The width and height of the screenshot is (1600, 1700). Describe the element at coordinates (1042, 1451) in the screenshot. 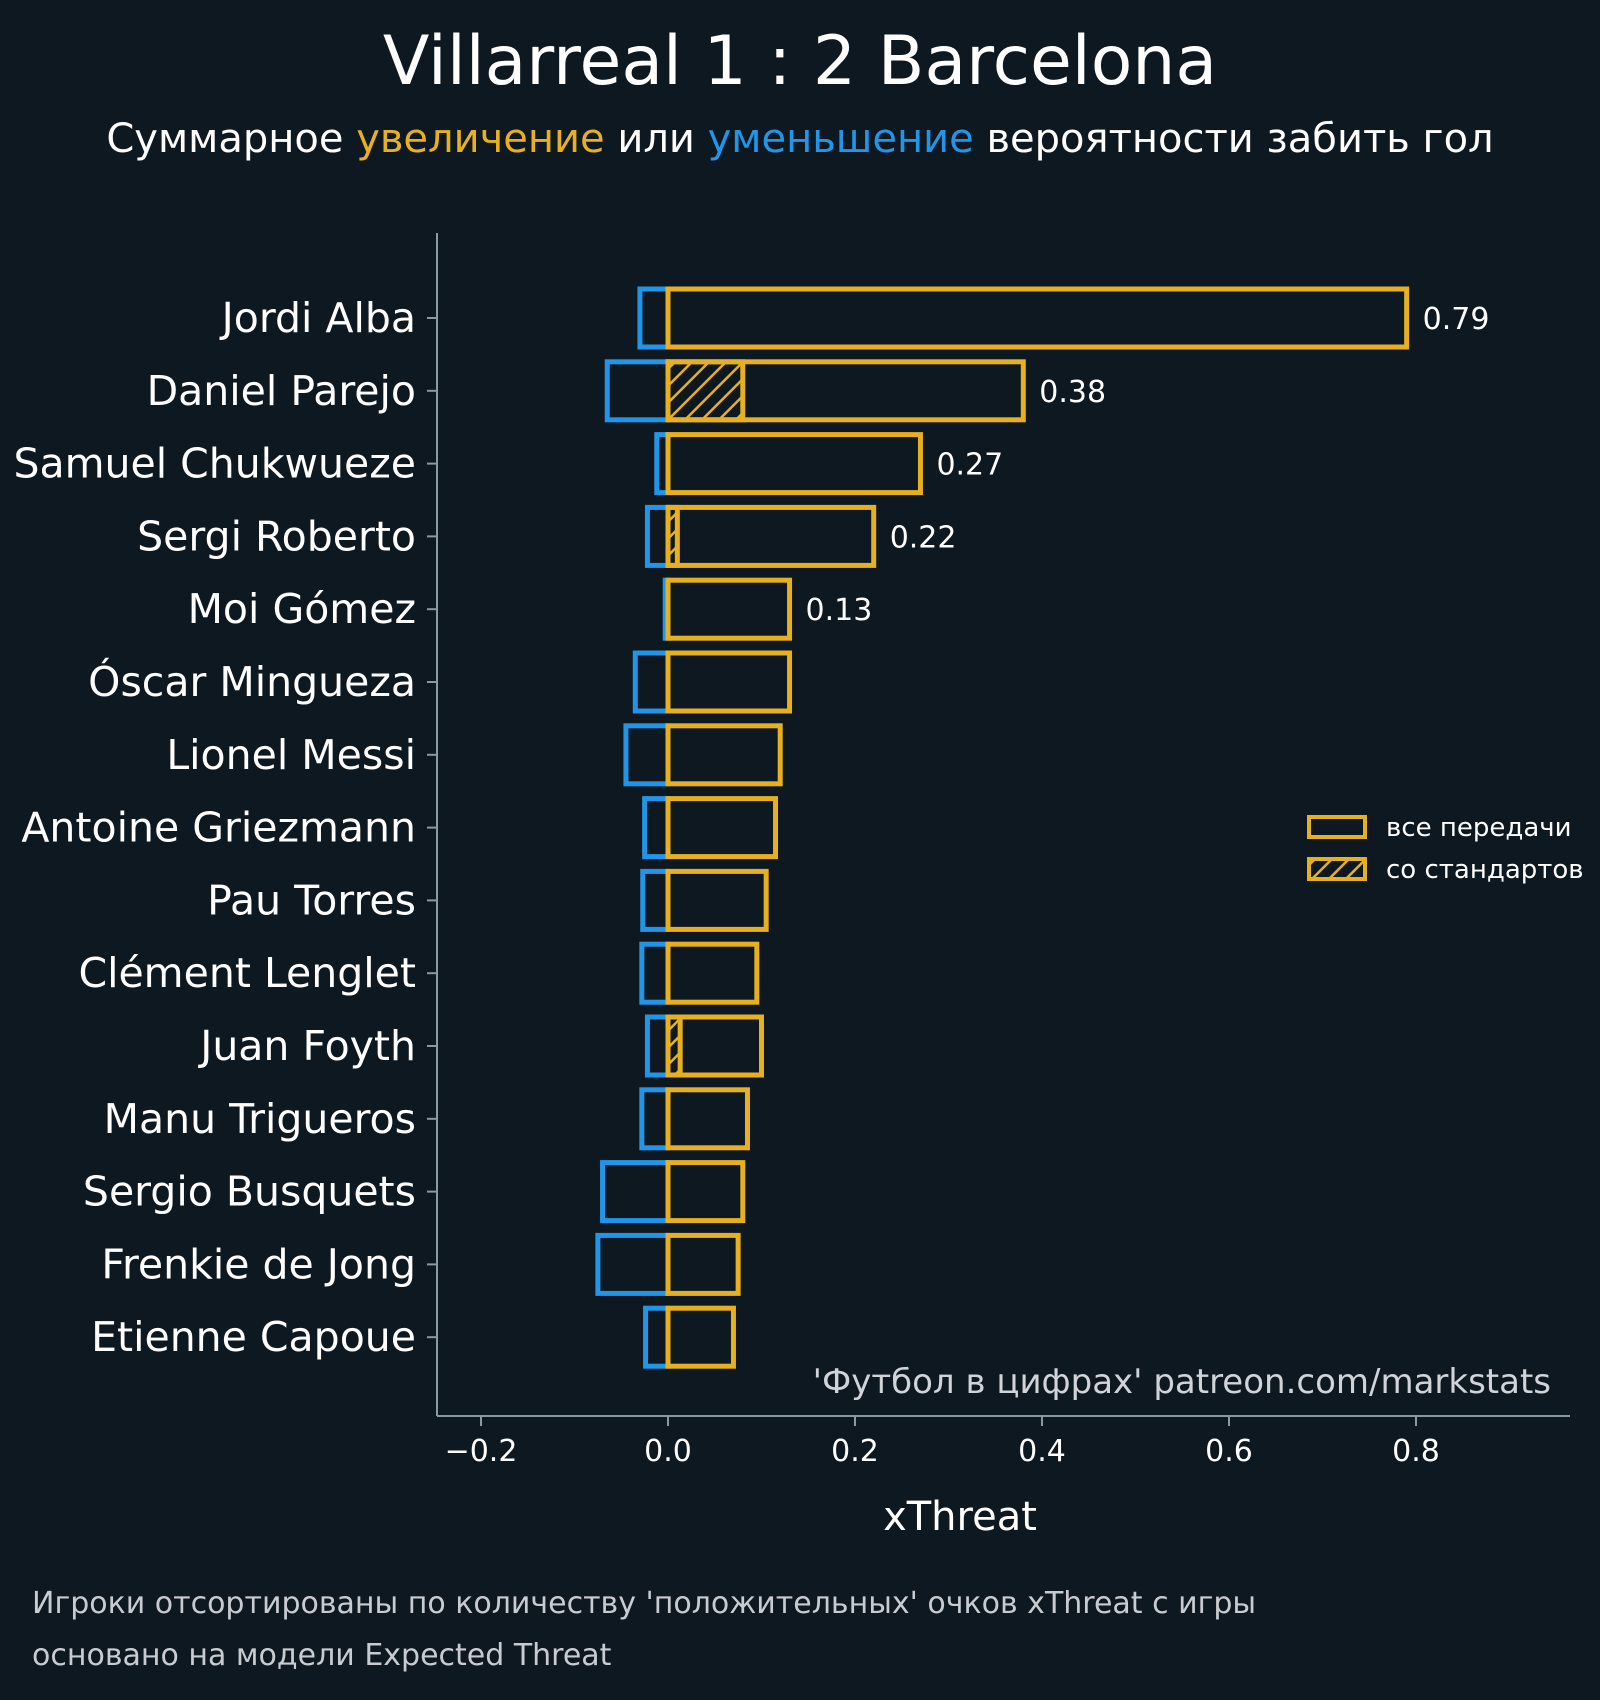

I see `x-tick-label: 0.4` at that location.